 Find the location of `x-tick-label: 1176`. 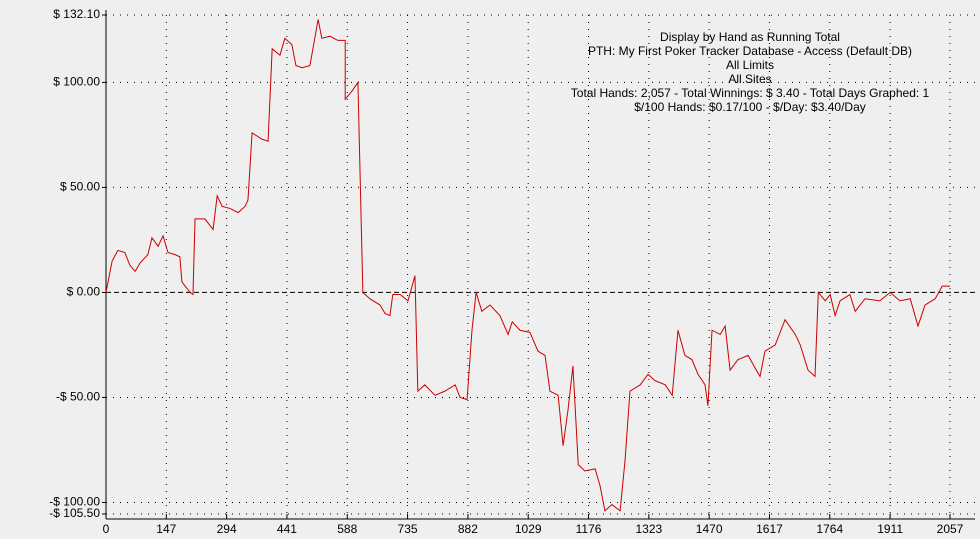

x-tick-label: 1176 is located at coordinates (589, 529).